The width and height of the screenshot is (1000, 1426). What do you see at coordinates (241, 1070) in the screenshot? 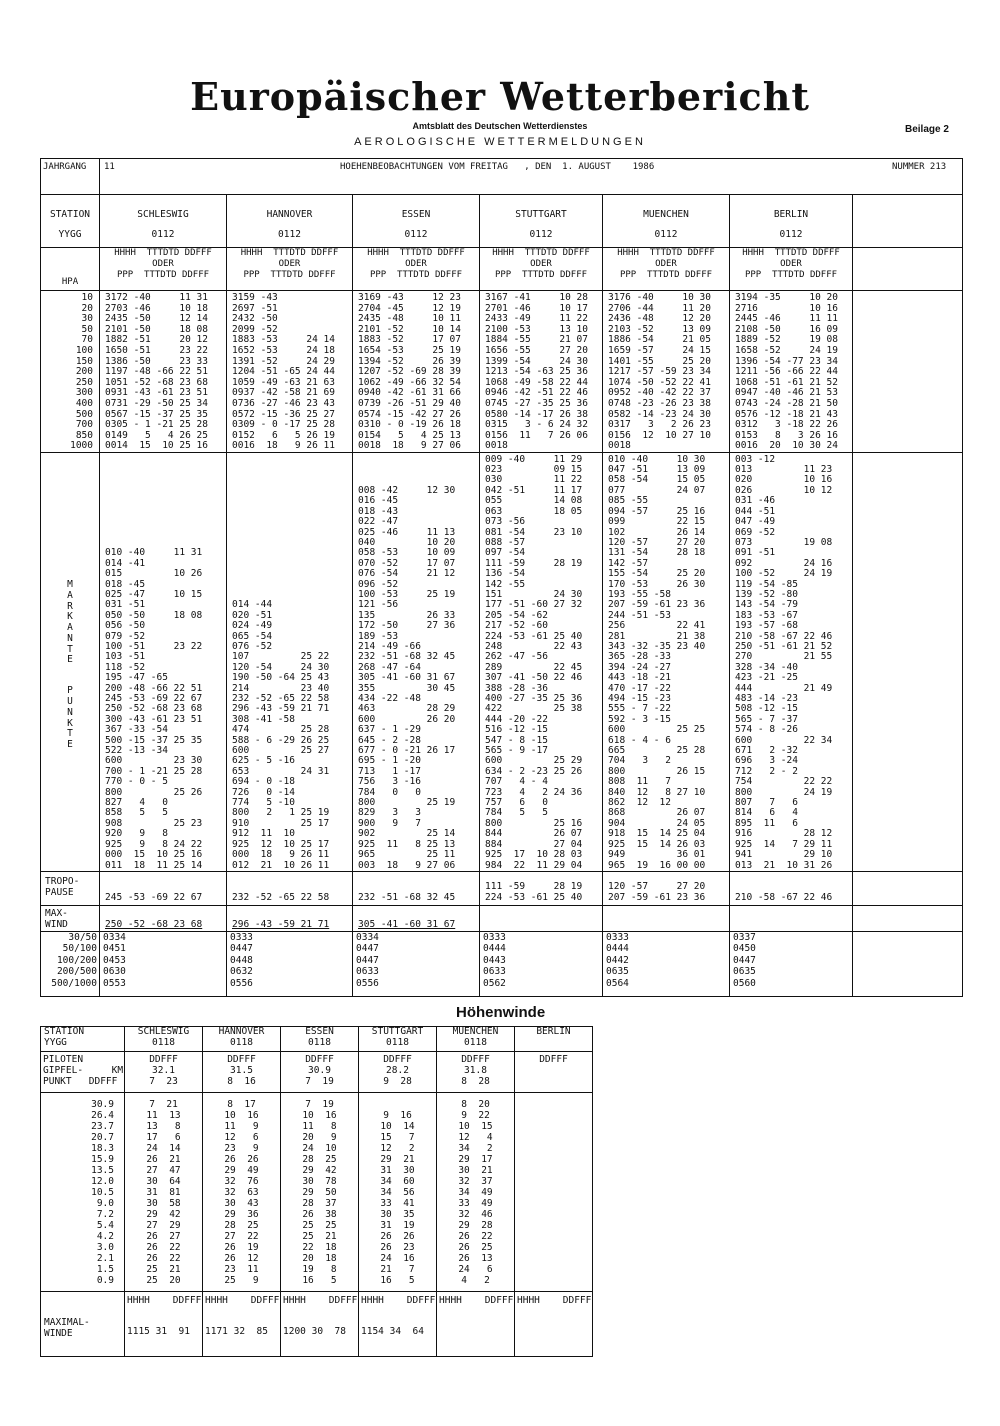
I see `summit-height: 31.5` at bounding box center [241, 1070].